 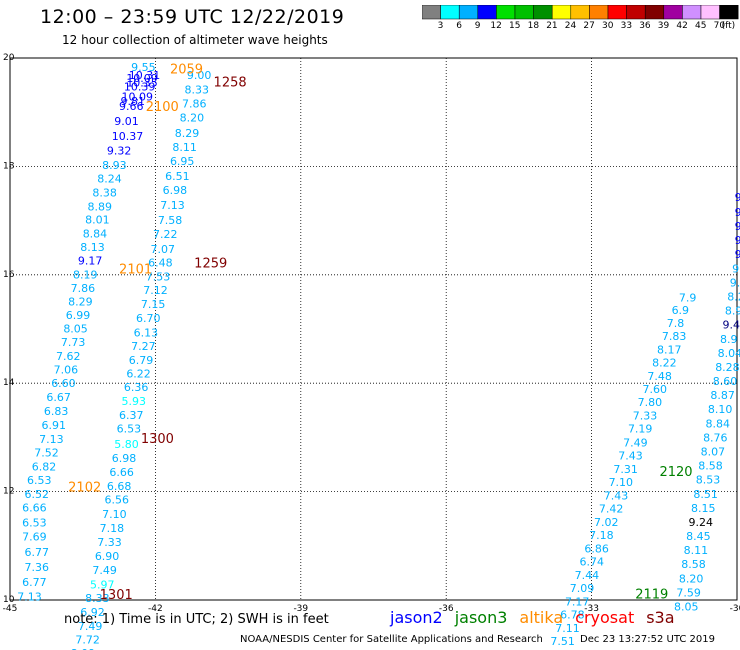 I want to click on legend-label: 70, so click(x=719, y=26).